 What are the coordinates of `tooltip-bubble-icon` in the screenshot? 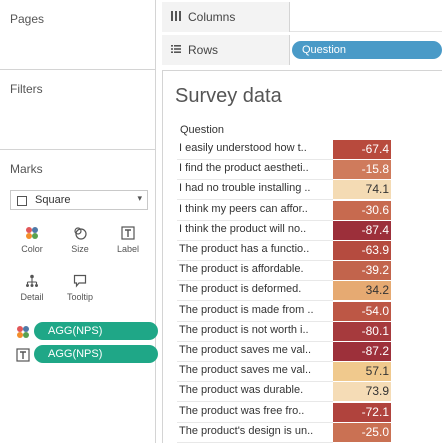 It's located at (80, 281).